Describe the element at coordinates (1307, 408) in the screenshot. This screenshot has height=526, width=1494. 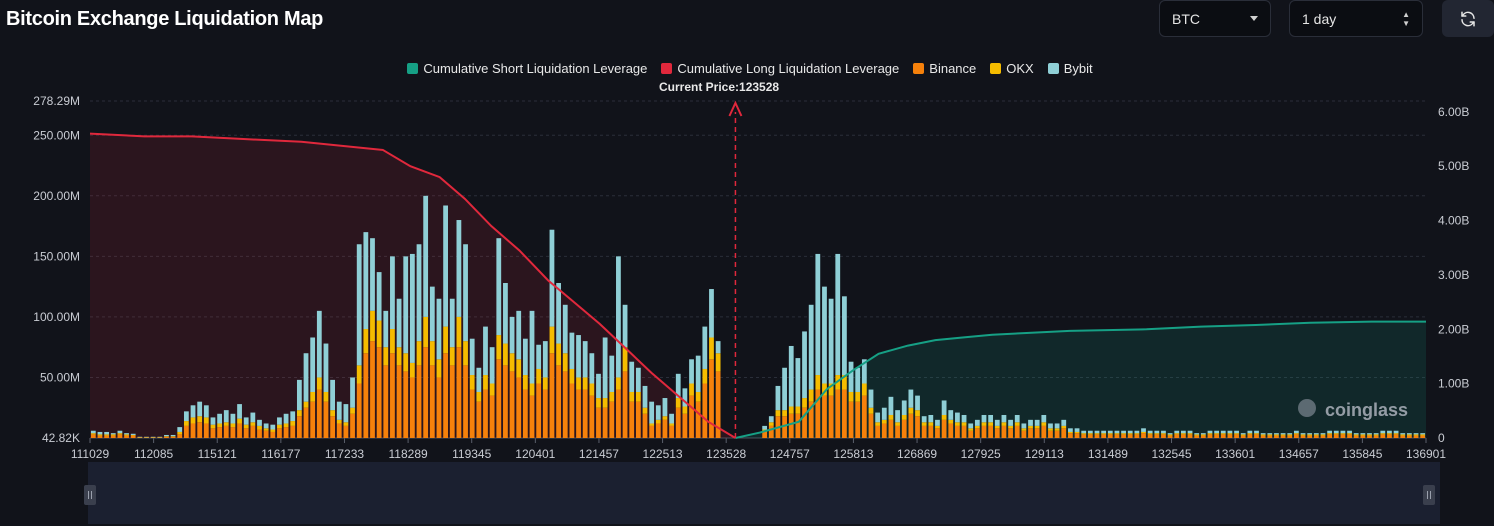
I see `coinglass-logo-icon` at that location.